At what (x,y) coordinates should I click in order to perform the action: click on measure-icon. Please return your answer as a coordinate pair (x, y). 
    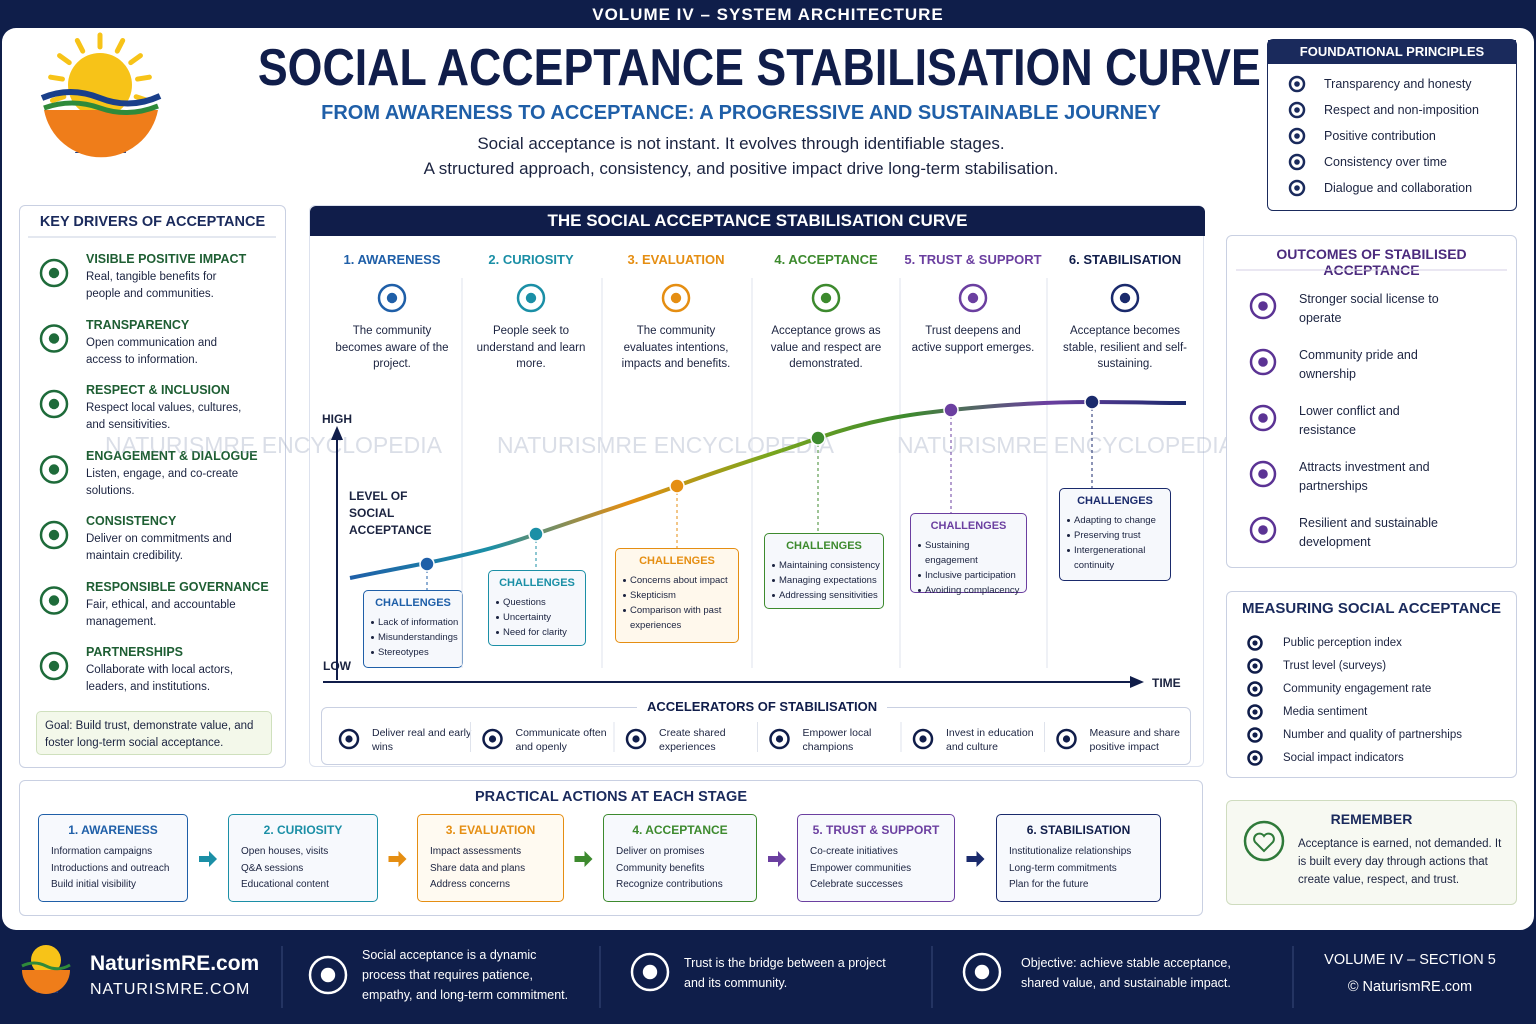
    Looking at the image, I should click on (1255, 758).